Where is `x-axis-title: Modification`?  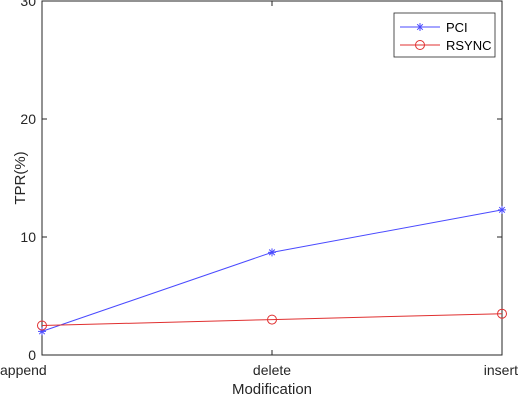 x-axis-title: Modification is located at coordinates (272, 389).